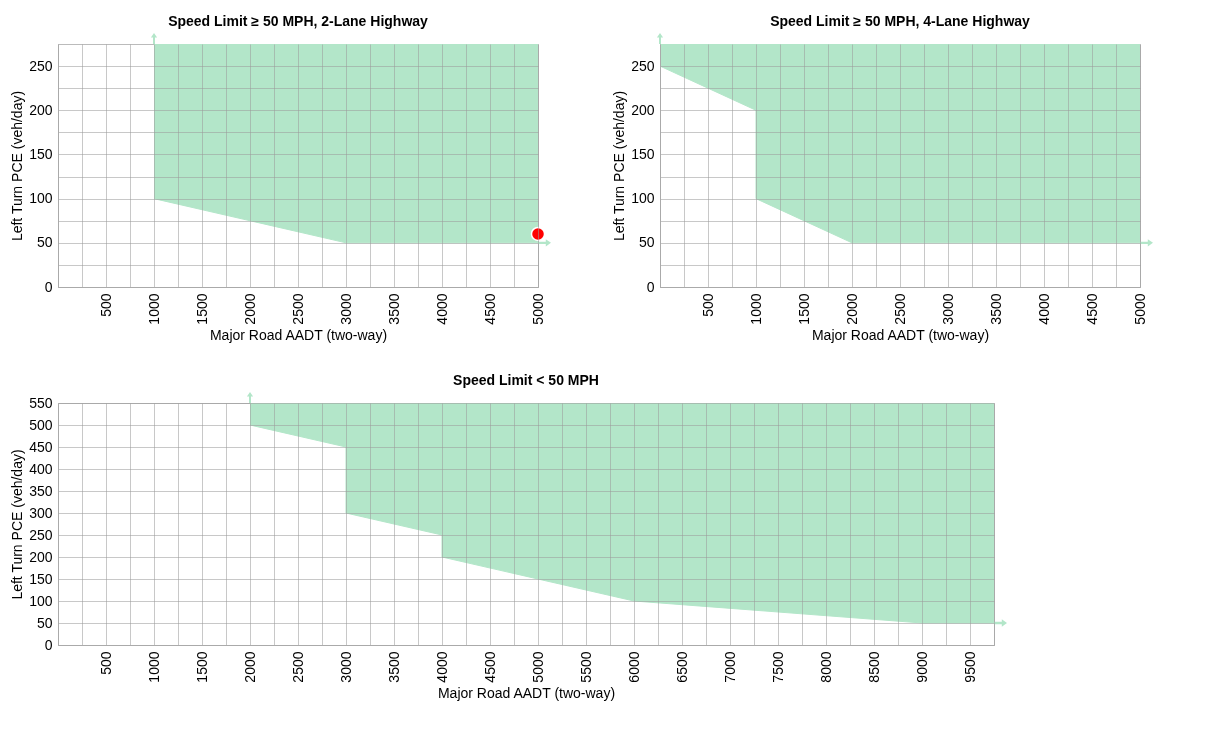  I want to click on y-tick-label: 300, so click(41, 512).